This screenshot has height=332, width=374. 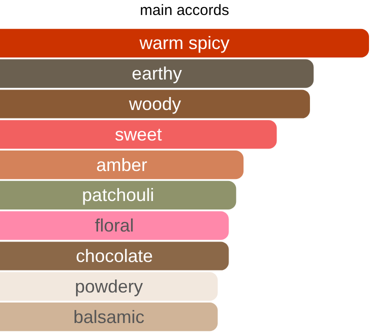 I want to click on y-tick-label: balsamic, so click(x=108, y=316).